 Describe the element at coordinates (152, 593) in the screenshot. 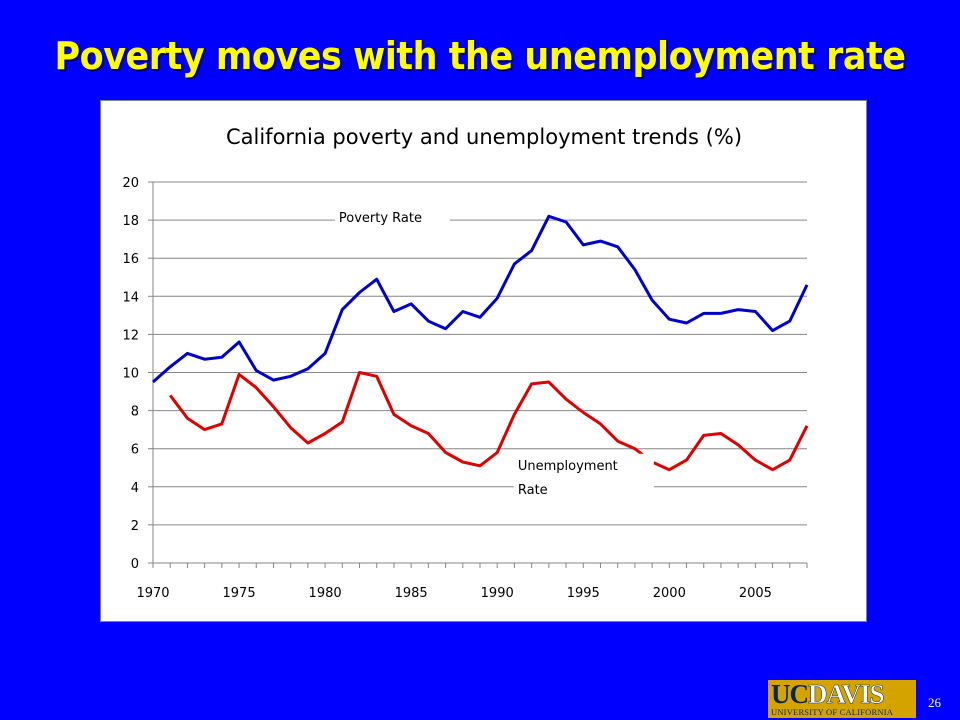

I see `x-tick-label: 1970` at that location.